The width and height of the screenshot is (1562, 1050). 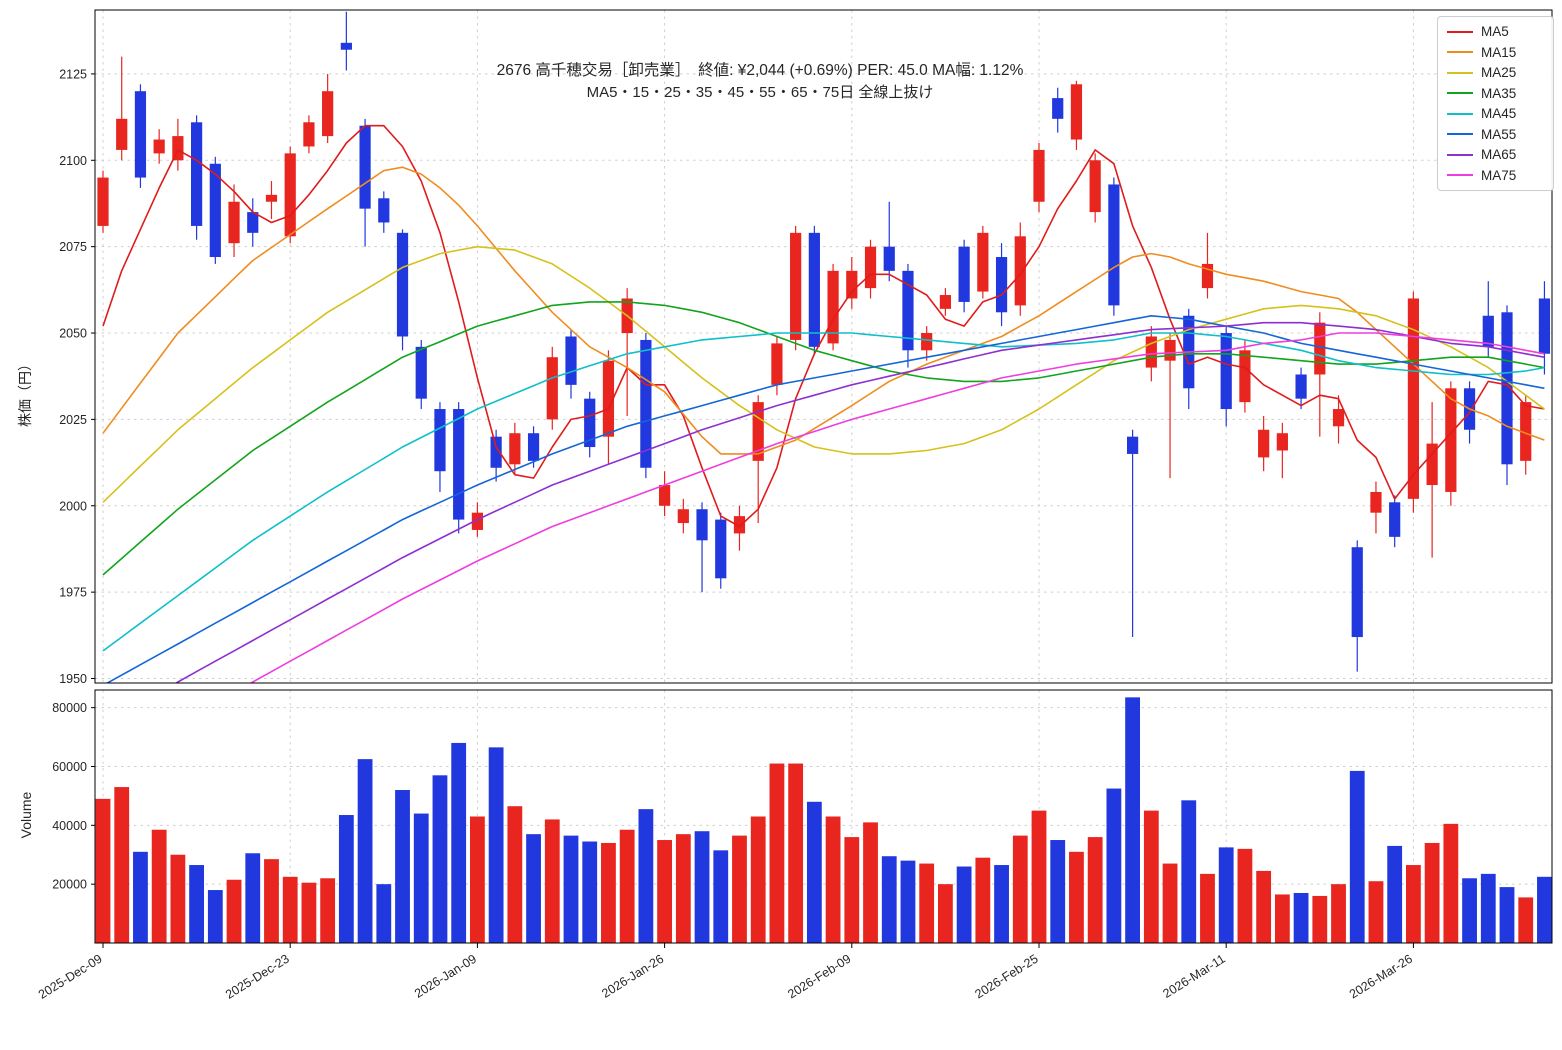 I want to click on legend-label: MA25, so click(x=1499, y=72).